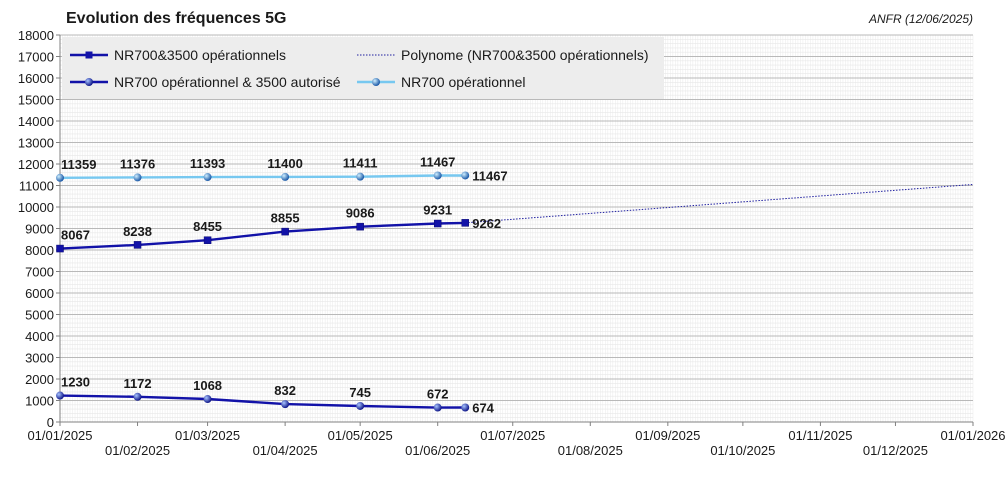  I want to click on legend-label: NR700 opérationnel, so click(463, 82).